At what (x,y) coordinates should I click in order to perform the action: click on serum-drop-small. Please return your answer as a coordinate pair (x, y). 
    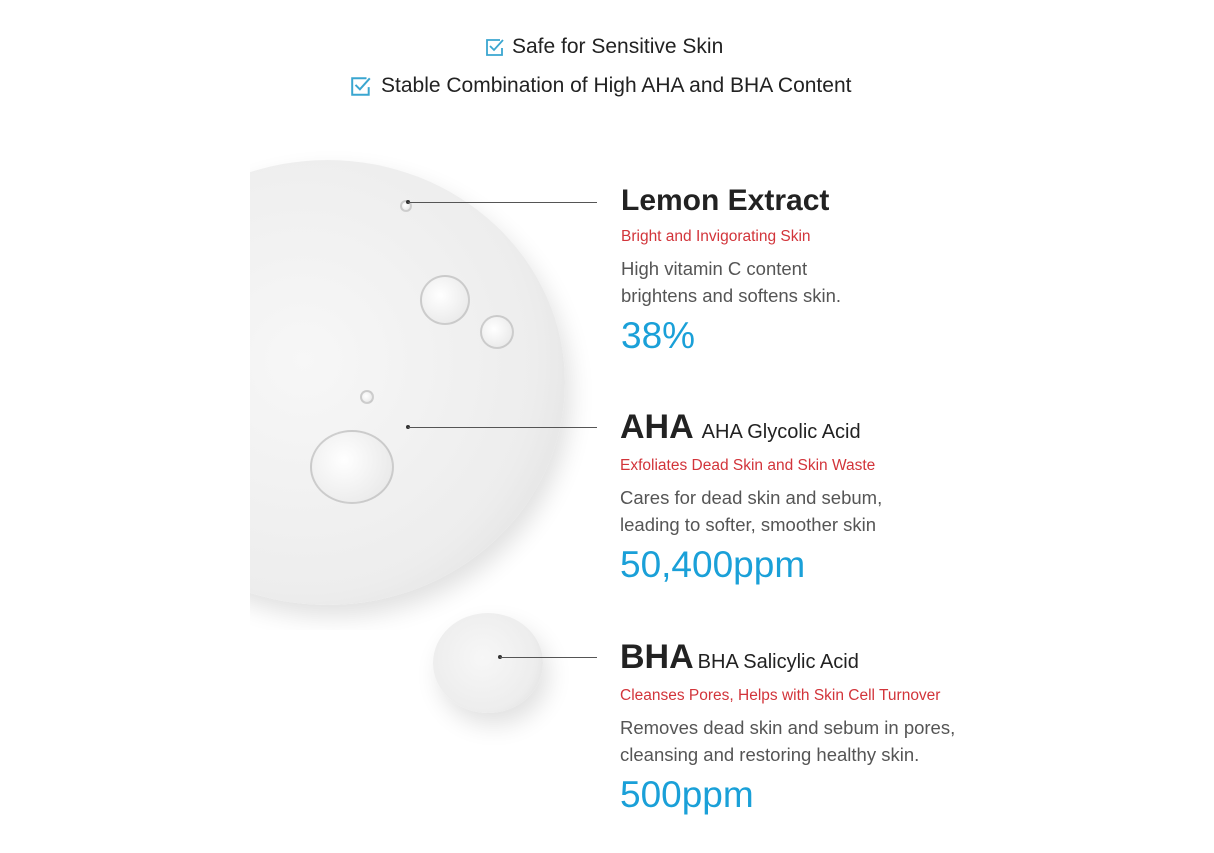
    Looking at the image, I should click on (488, 663).